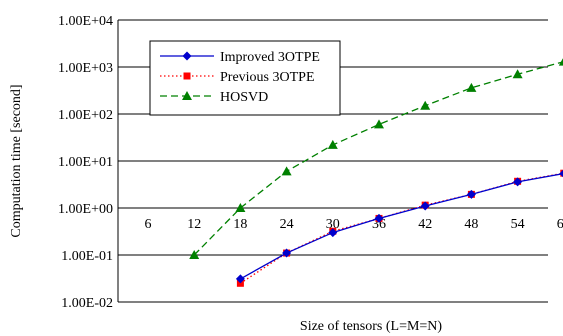  What do you see at coordinates (518, 224) in the screenshot?
I see `x-tick-label: 54` at bounding box center [518, 224].